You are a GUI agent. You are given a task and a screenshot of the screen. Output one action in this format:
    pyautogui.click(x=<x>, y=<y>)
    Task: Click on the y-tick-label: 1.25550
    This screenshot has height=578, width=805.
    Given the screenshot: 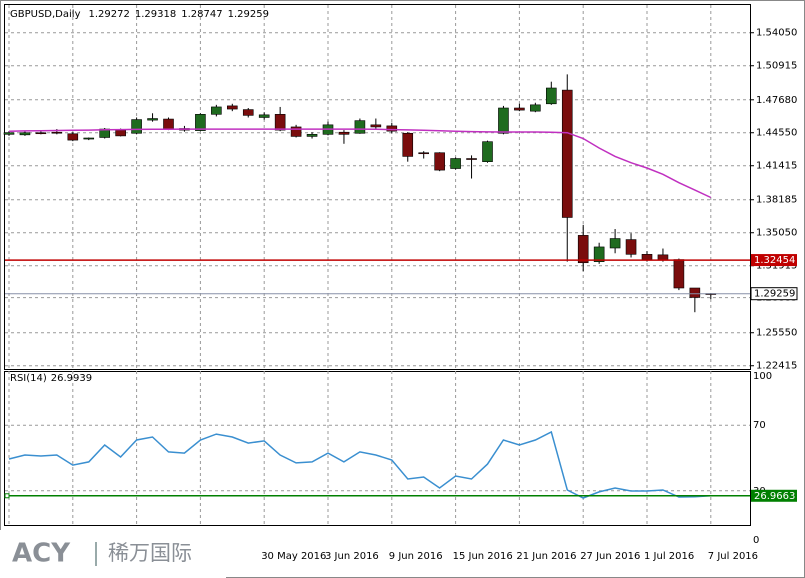 What is the action you would take?
    pyautogui.click(x=776, y=333)
    